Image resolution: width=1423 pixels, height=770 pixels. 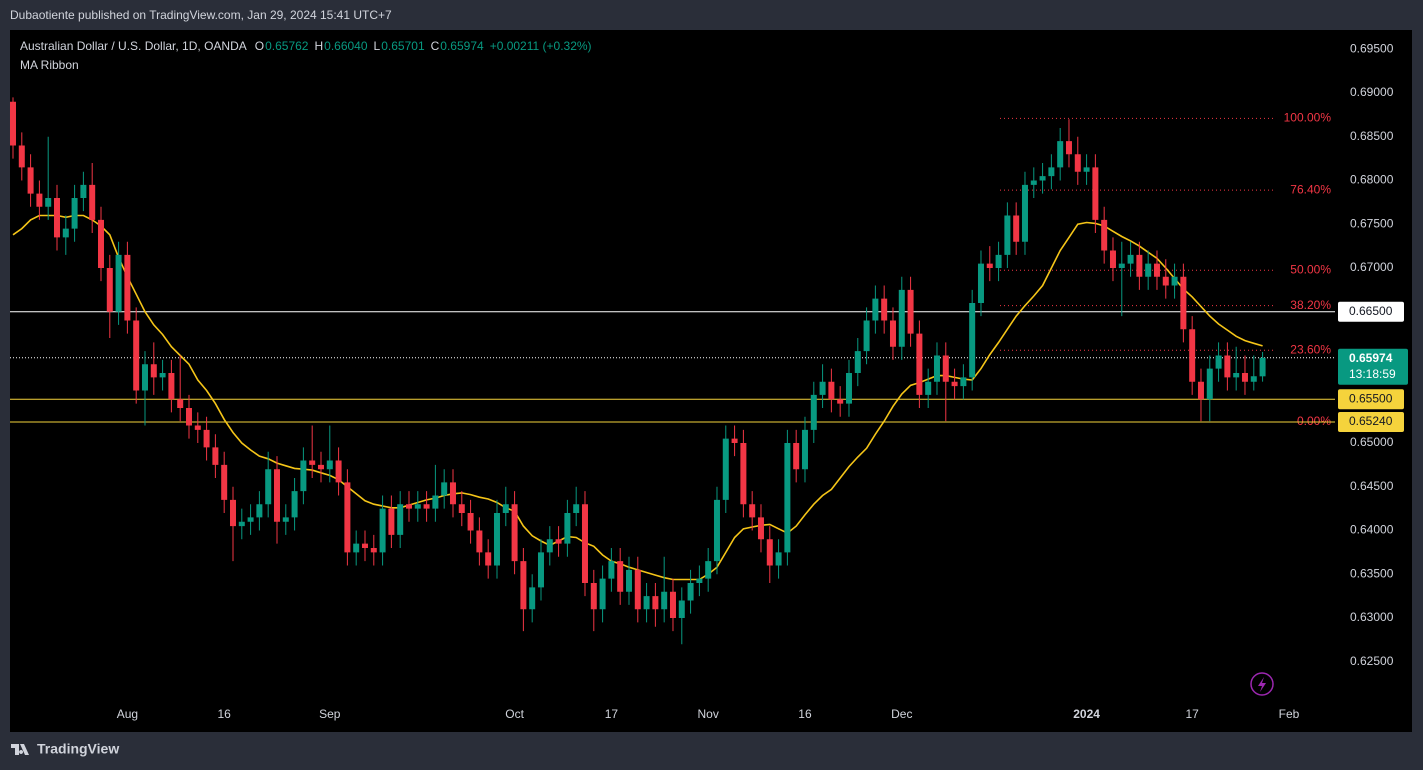 I want to click on x-tick-label: Nov, so click(x=708, y=714).